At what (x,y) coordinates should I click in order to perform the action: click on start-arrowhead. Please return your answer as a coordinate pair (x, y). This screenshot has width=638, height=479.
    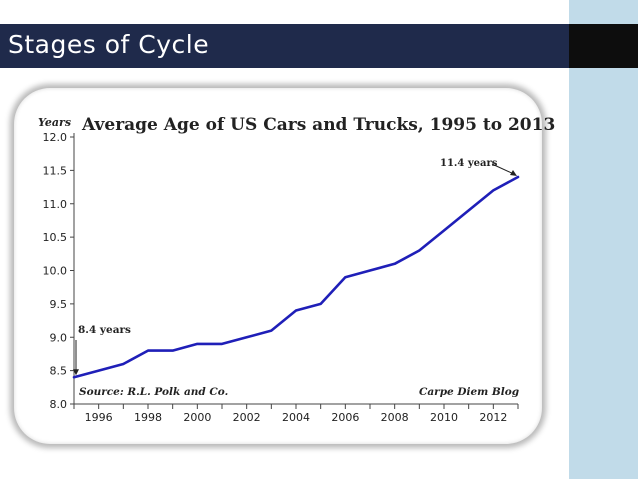
    Looking at the image, I should click on (76, 372).